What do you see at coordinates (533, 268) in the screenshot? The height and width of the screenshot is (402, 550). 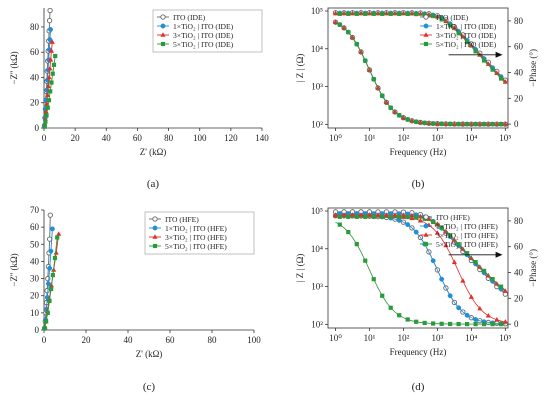 I see `y-right-axis-label: −Phase (°)` at bounding box center [533, 268].